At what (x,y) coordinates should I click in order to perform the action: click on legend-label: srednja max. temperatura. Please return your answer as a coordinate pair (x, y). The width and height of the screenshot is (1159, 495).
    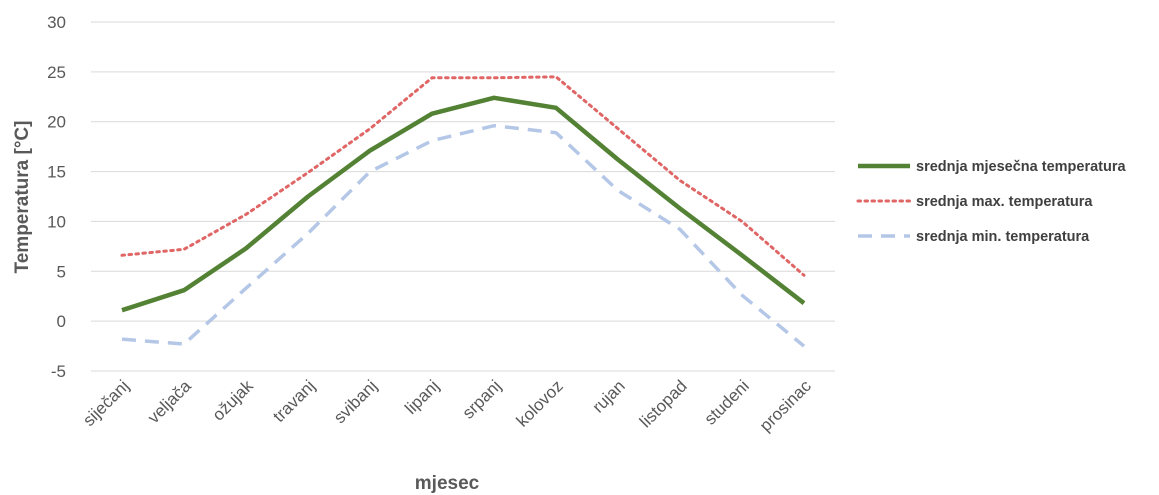
    Looking at the image, I should click on (1004, 202).